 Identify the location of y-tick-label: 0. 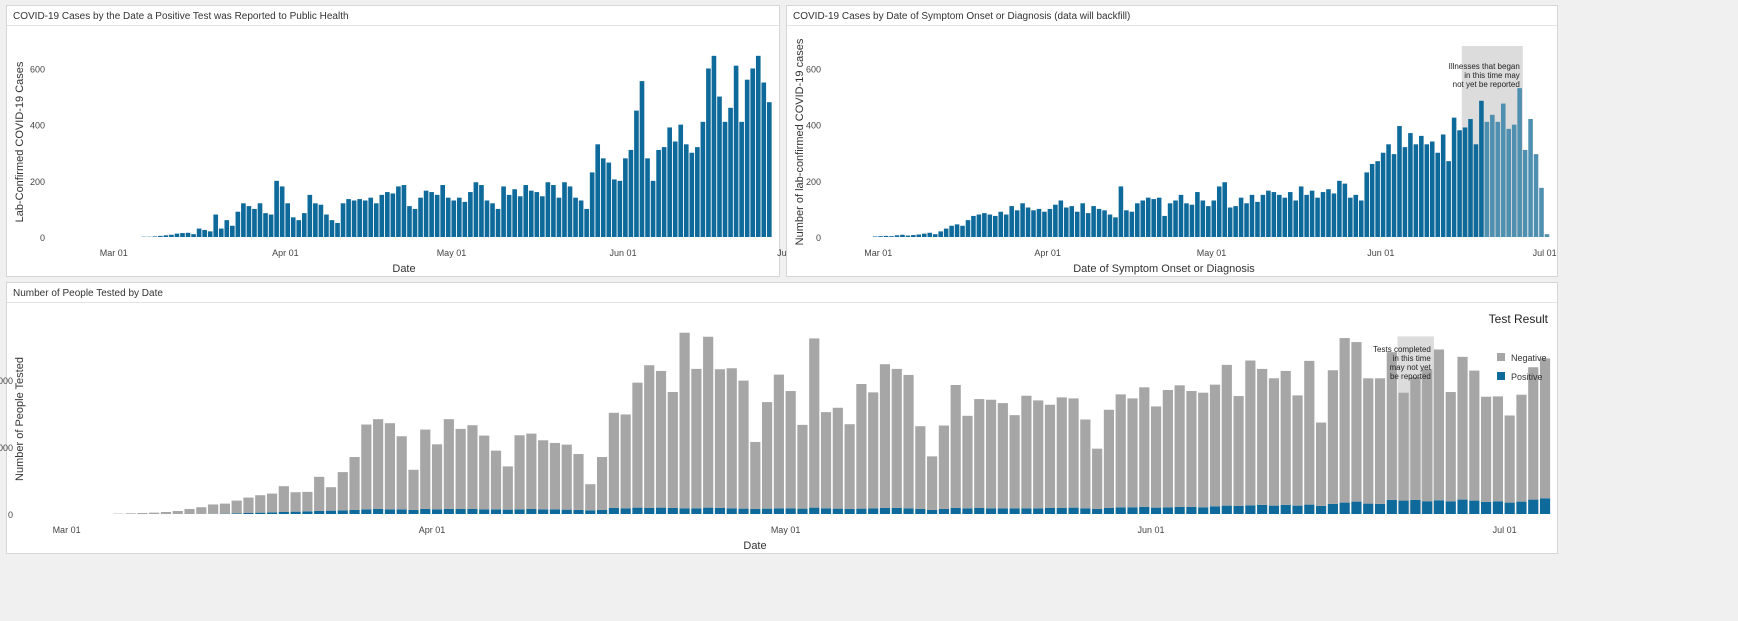
(818, 238).